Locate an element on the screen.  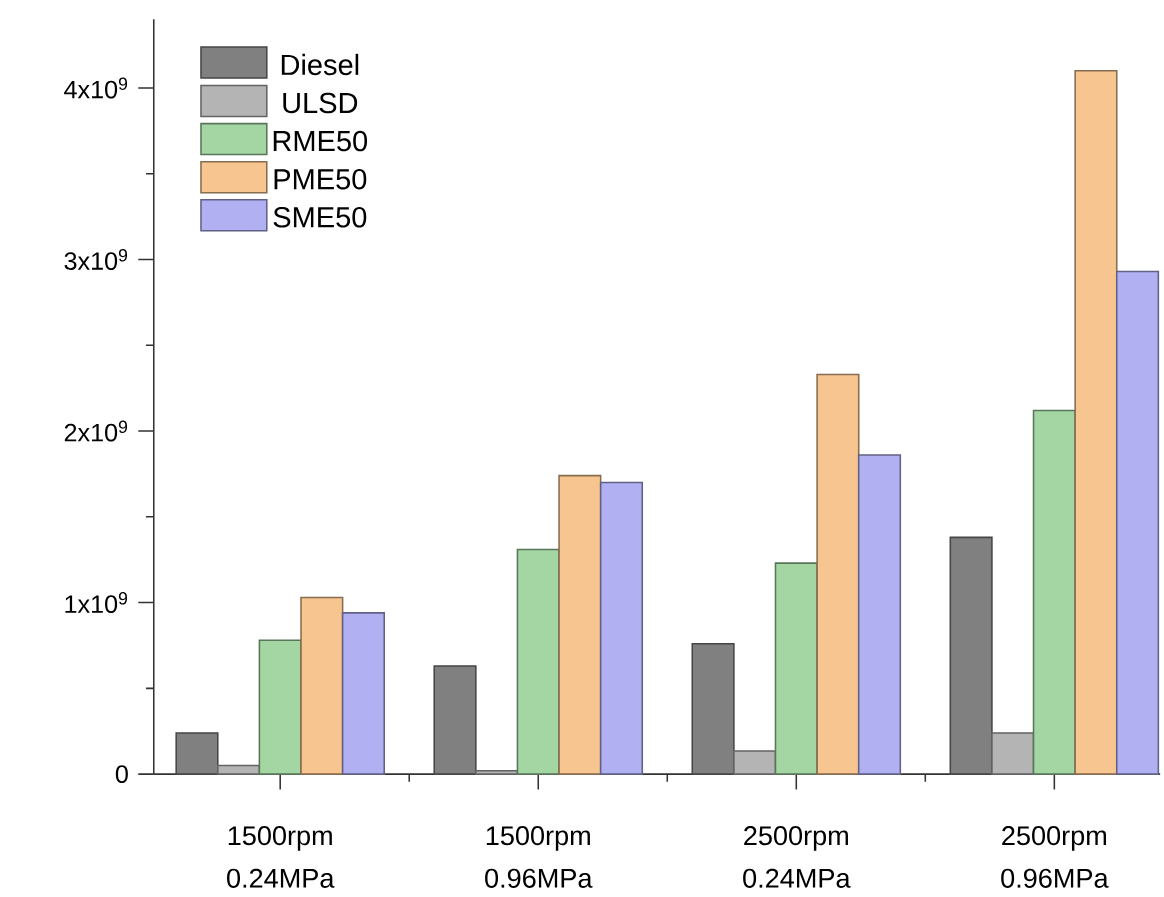
y-tick-label: 3x10$^{9}$ is located at coordinates (96, 260).